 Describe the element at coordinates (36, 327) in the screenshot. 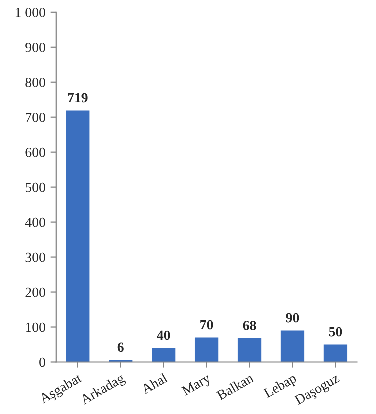

I see `y-tick-label: 100` at that location.